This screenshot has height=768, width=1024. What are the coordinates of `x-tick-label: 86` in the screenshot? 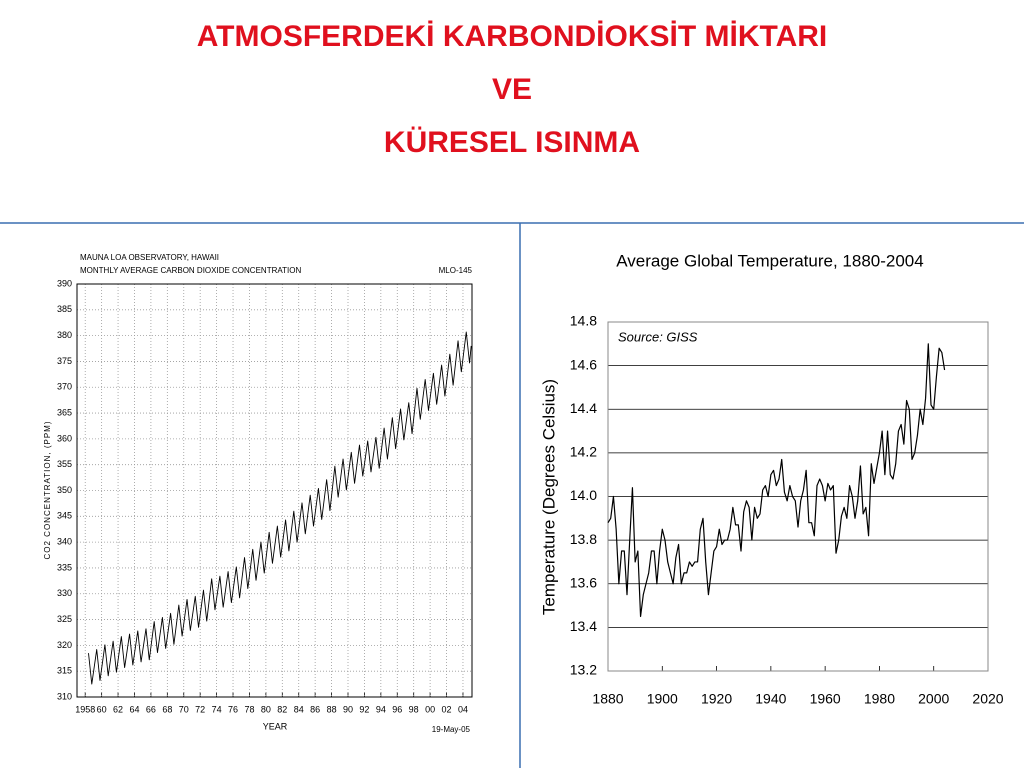 It's located at (315, 709).